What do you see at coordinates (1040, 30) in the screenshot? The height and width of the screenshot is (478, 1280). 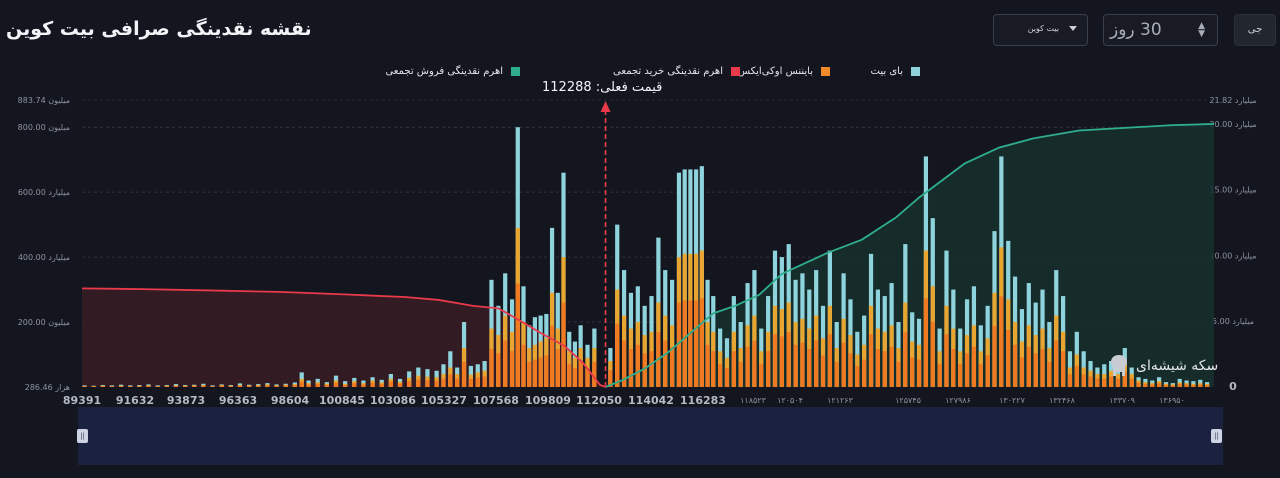 I see `asset-select: بیت کوین` at bounding box center [1040, 30].